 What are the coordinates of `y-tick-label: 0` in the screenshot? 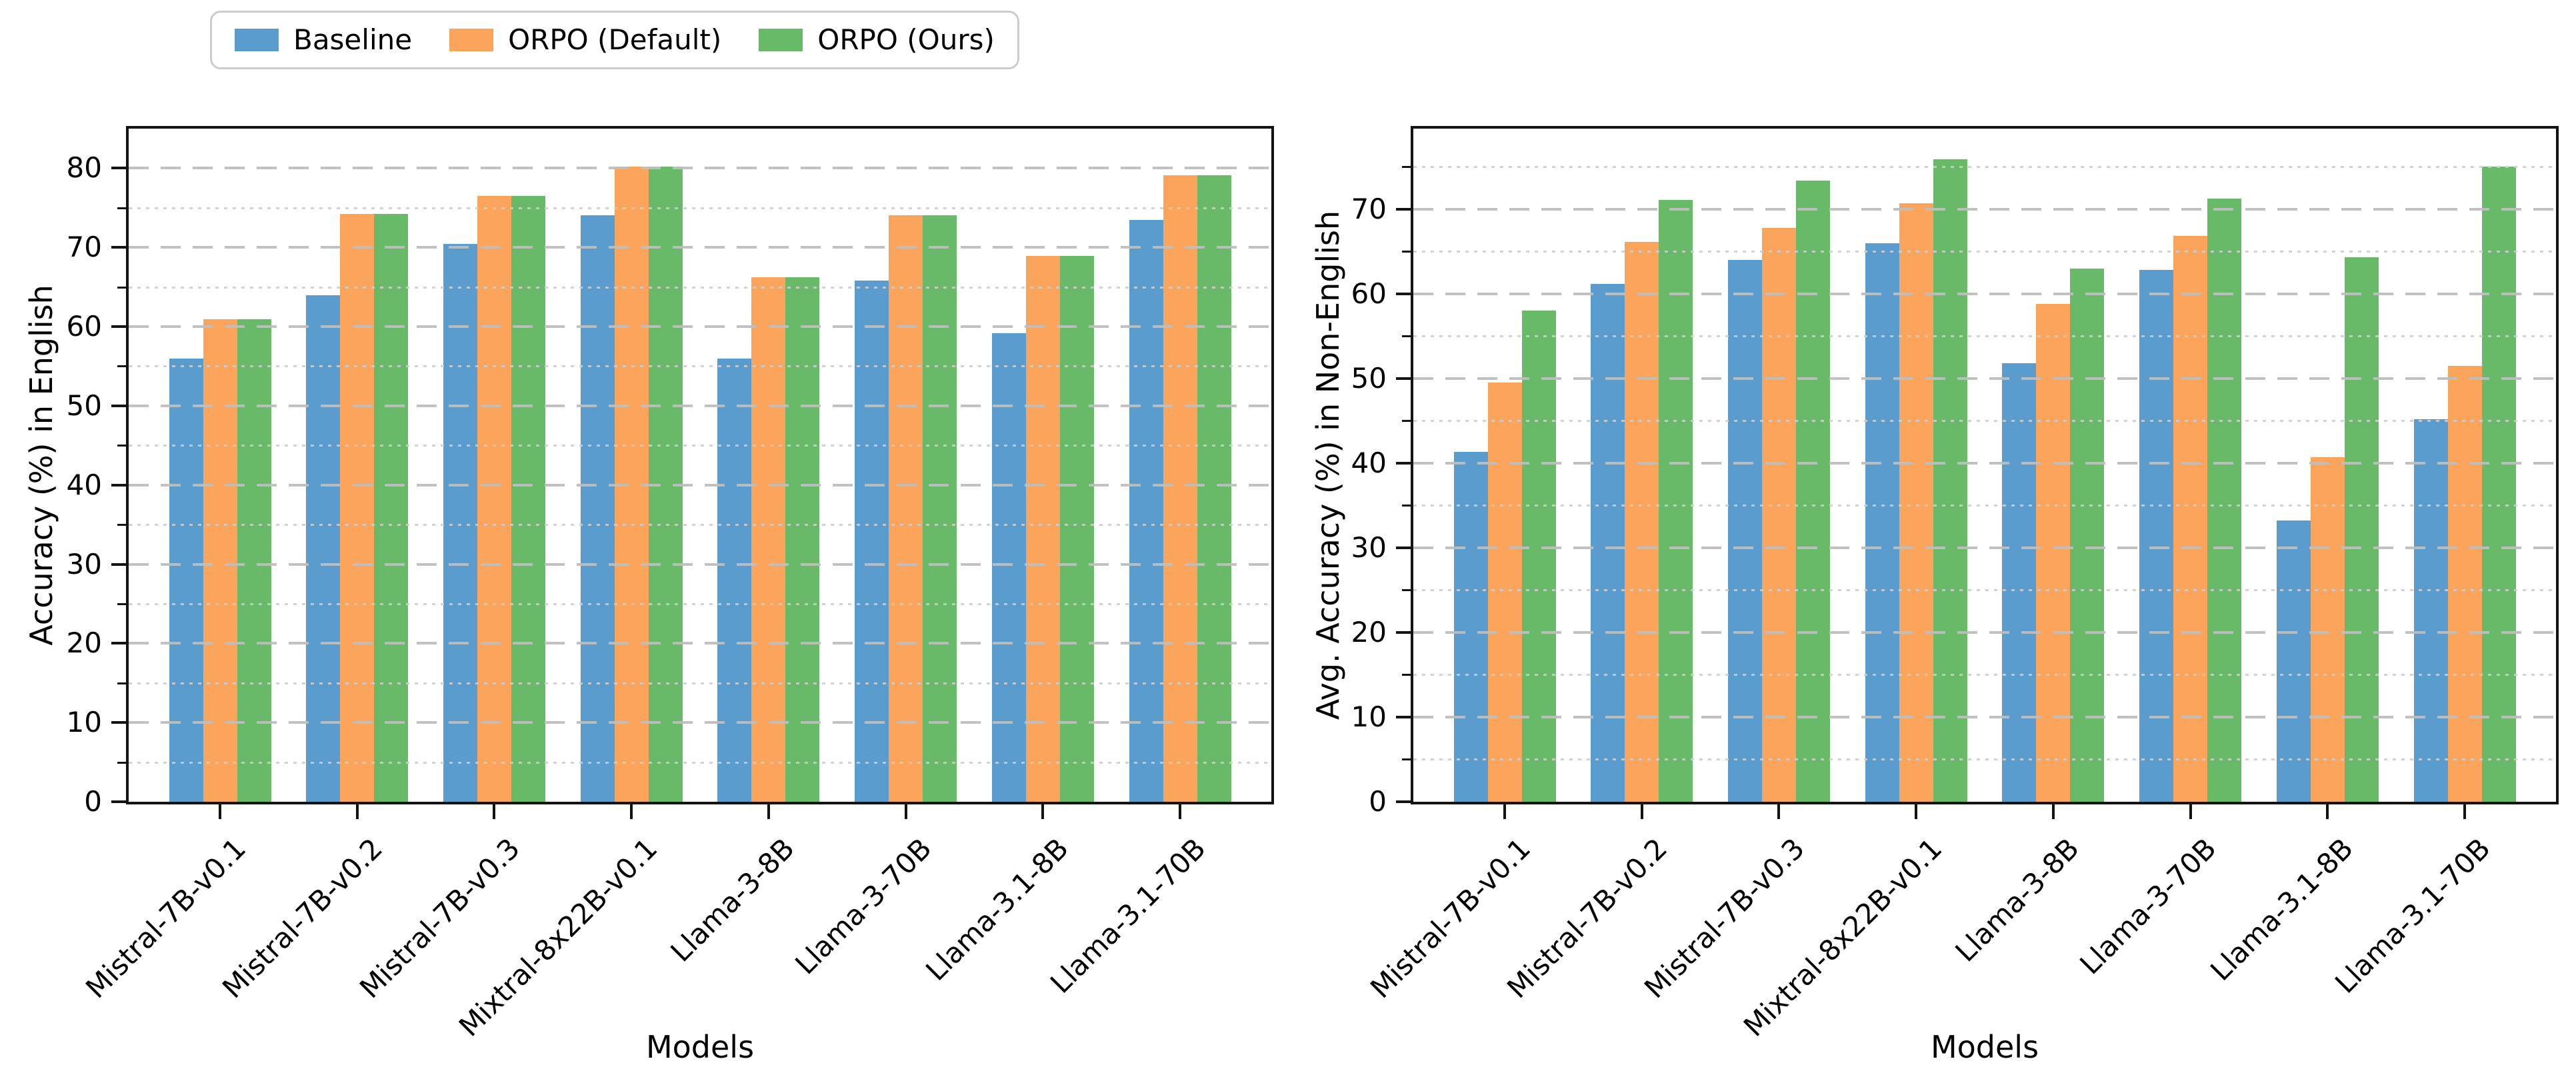 It's located at (1378, 801).